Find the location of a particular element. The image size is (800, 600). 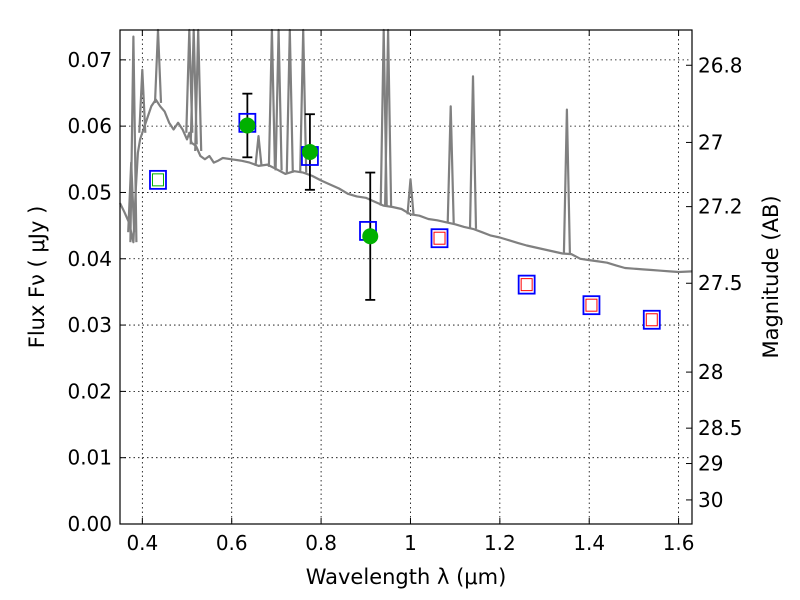

right-tick-label: 27.5 is located at coordinates (720, 283).